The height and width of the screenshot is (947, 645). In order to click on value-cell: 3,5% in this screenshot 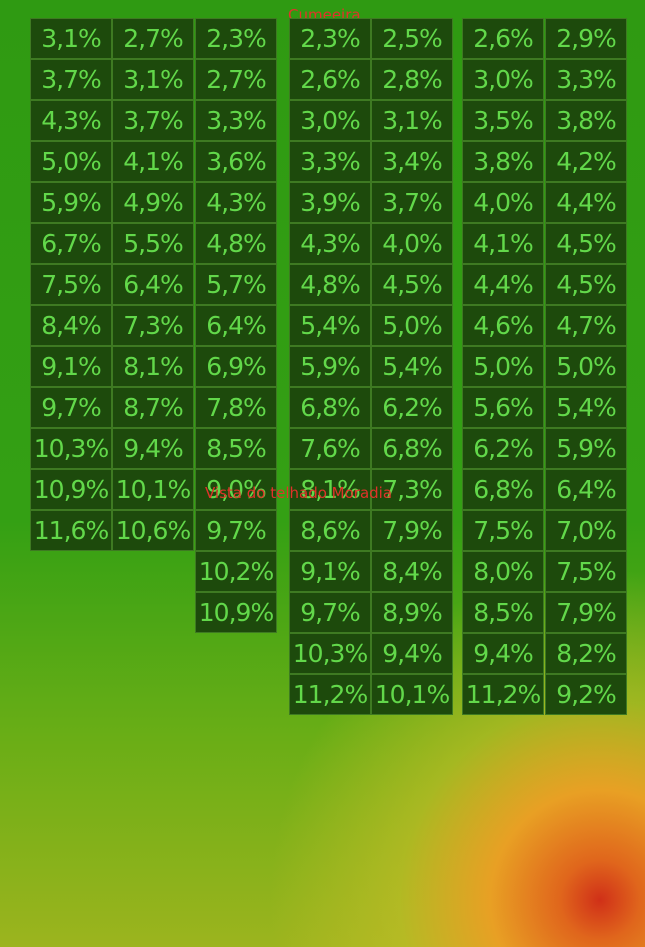, I will do `click(503, 120)`.